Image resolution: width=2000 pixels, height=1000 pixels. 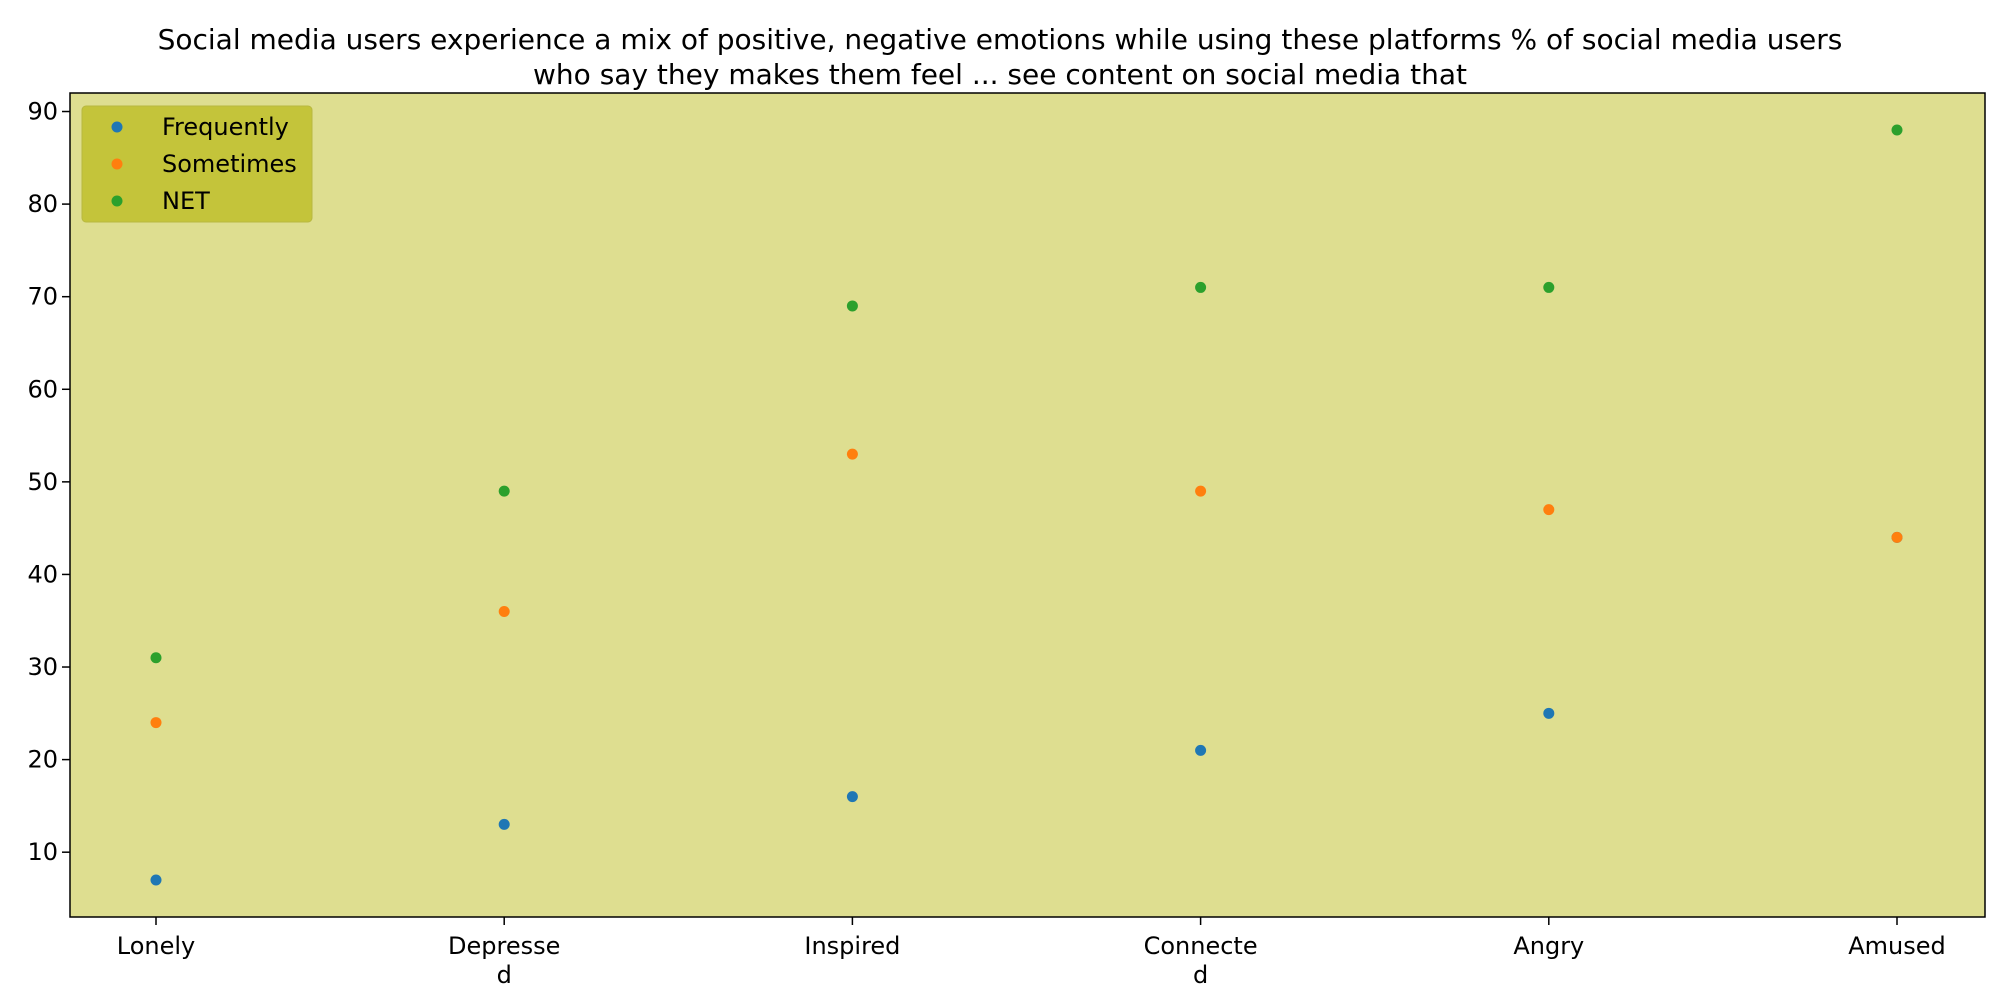 I want to click on x-tick-label: Lonely, so click(x=156, y=946).